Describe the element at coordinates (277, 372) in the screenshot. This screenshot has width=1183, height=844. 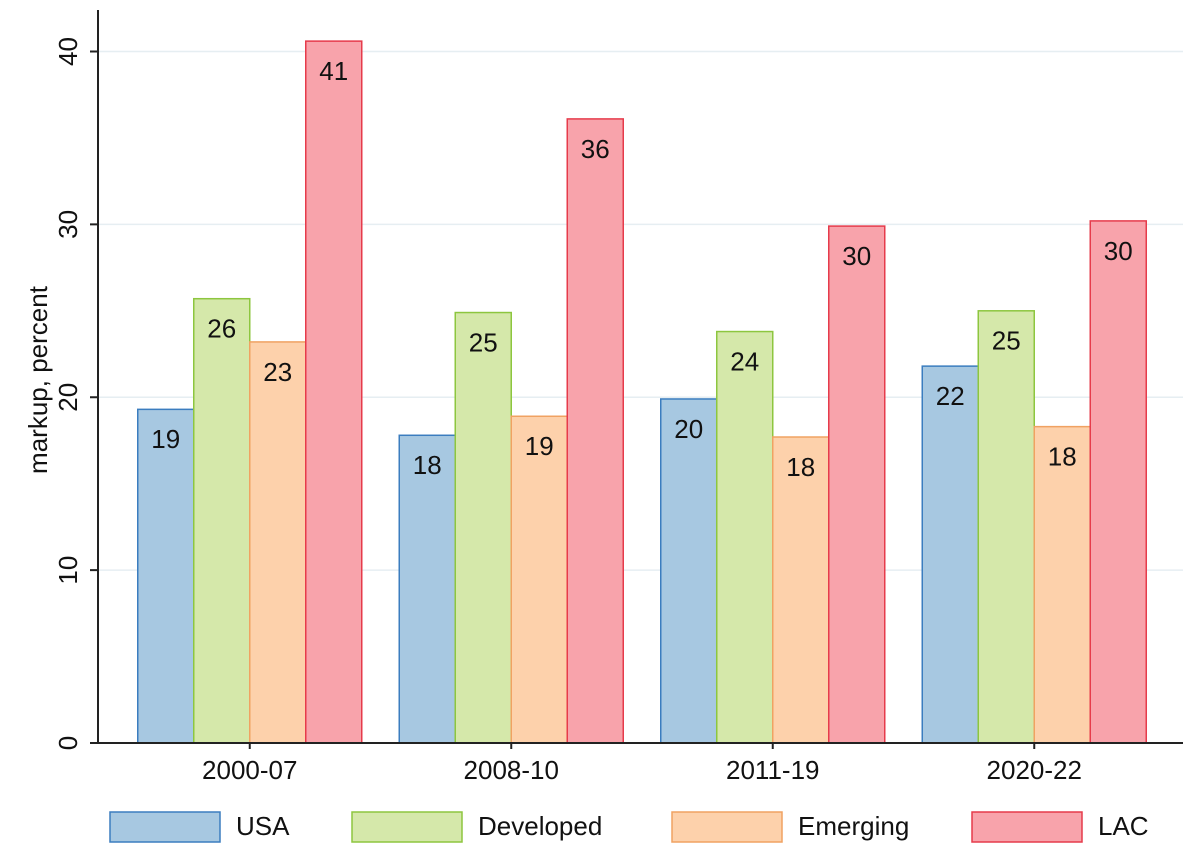
I see `bar-value-label: 23` at that location.